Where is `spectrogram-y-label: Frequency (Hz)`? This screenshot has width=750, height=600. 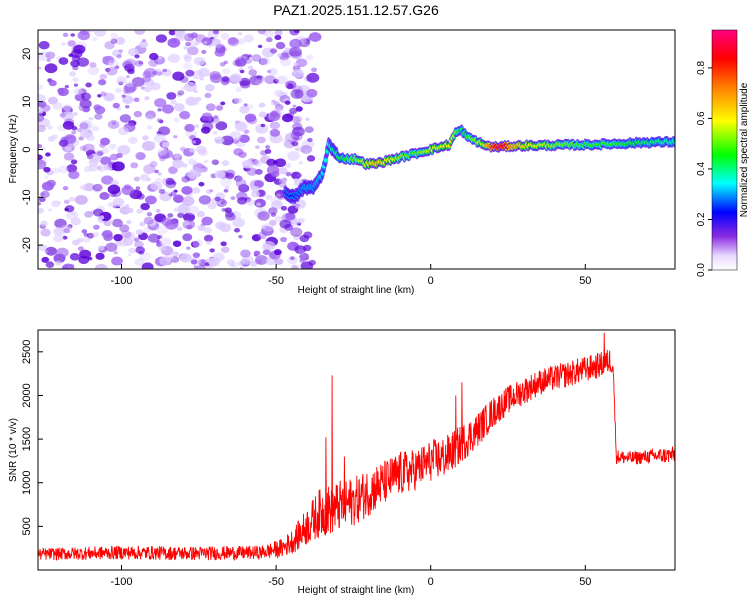
spectrogram-y-label: Frequency (Hz) is located at coordinates (13, 149).